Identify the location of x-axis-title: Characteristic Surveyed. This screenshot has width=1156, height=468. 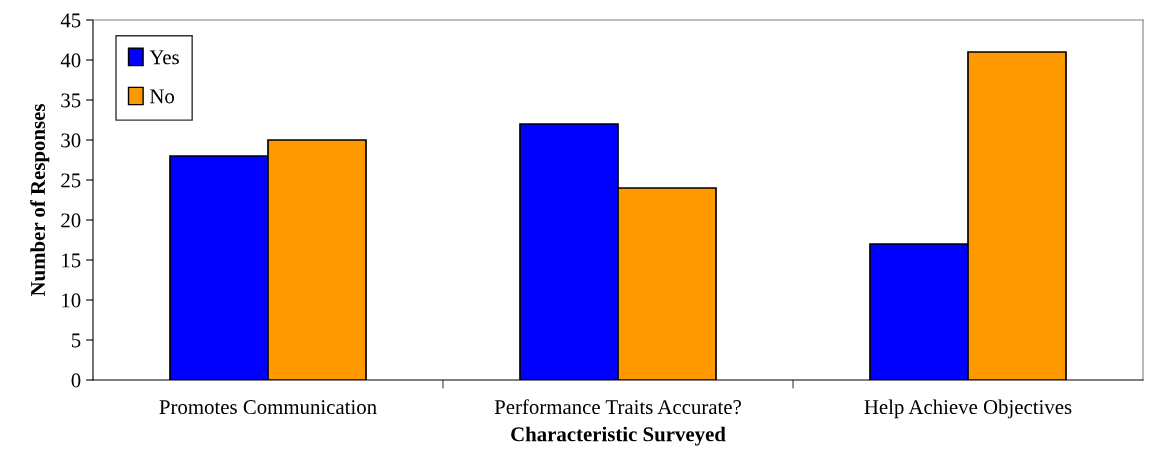
(618, 436).